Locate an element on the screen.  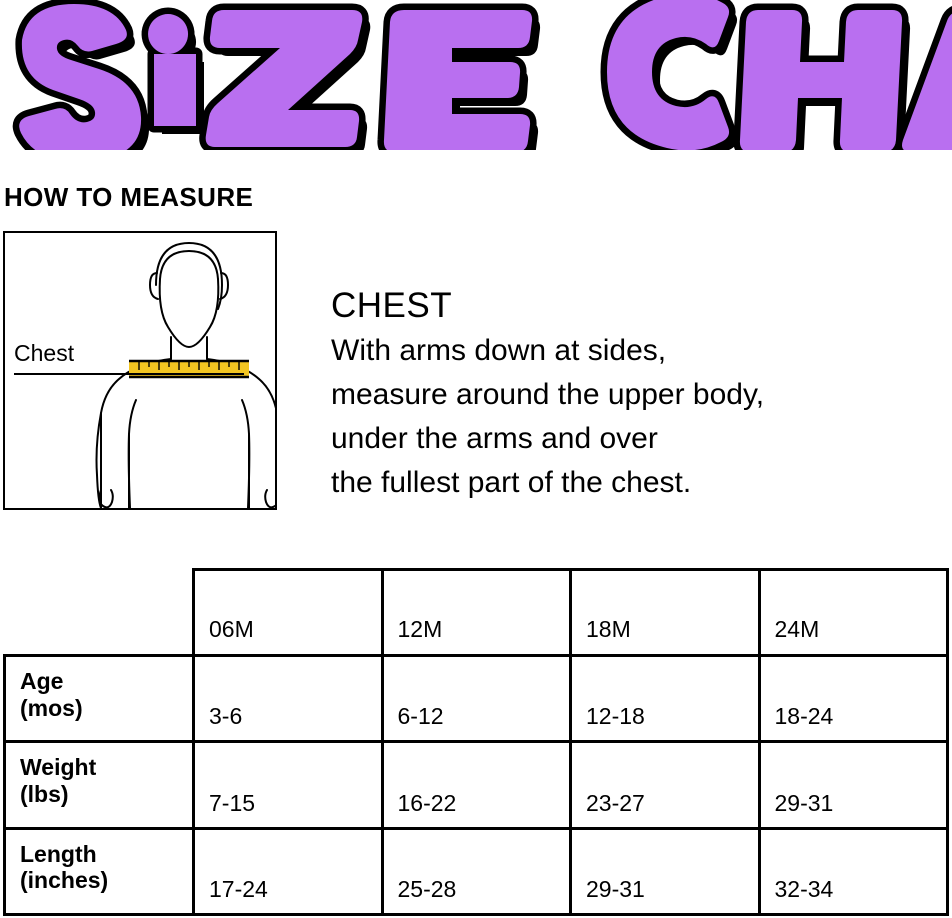
cell-length-12m: 25-28 is located at coordinates (476, 871).